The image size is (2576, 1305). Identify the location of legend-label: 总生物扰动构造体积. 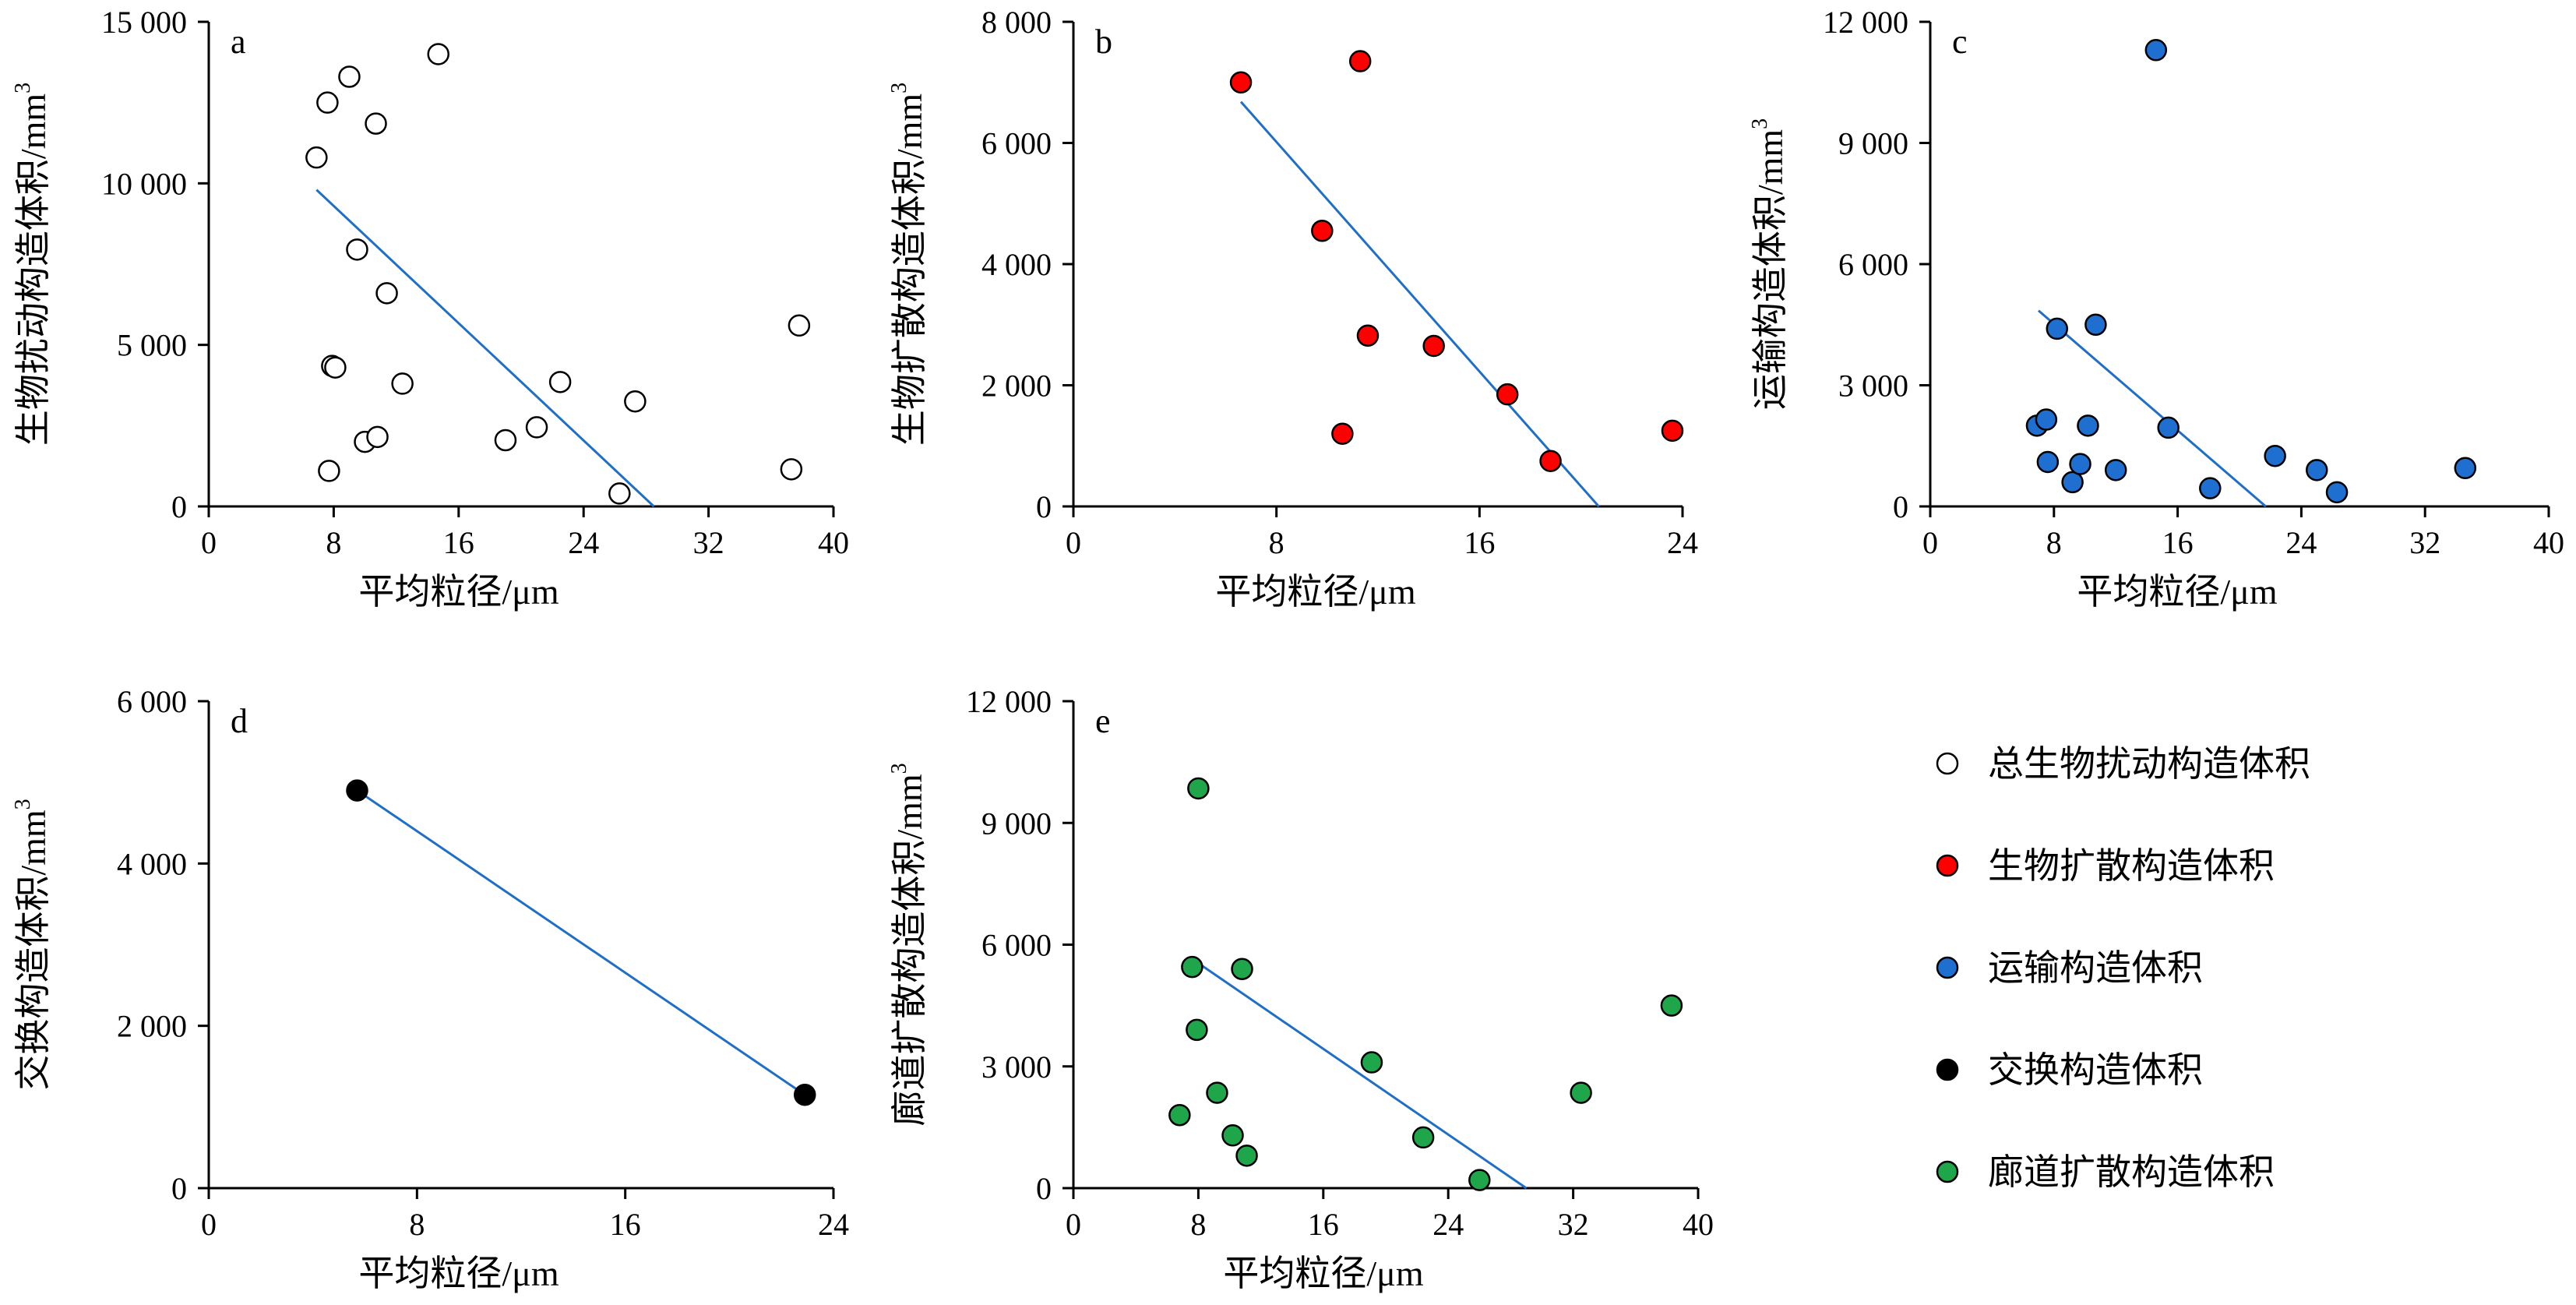
(2149, 764).